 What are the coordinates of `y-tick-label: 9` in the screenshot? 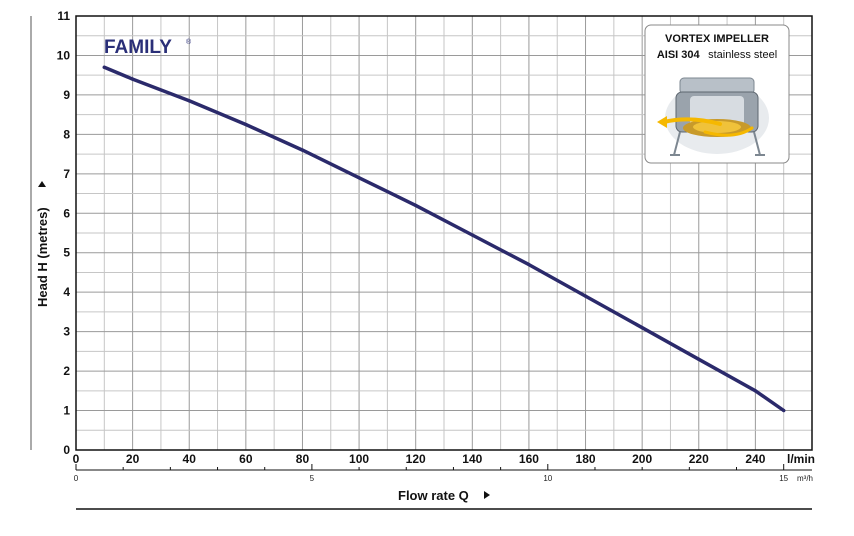 It's located at (66, 95).